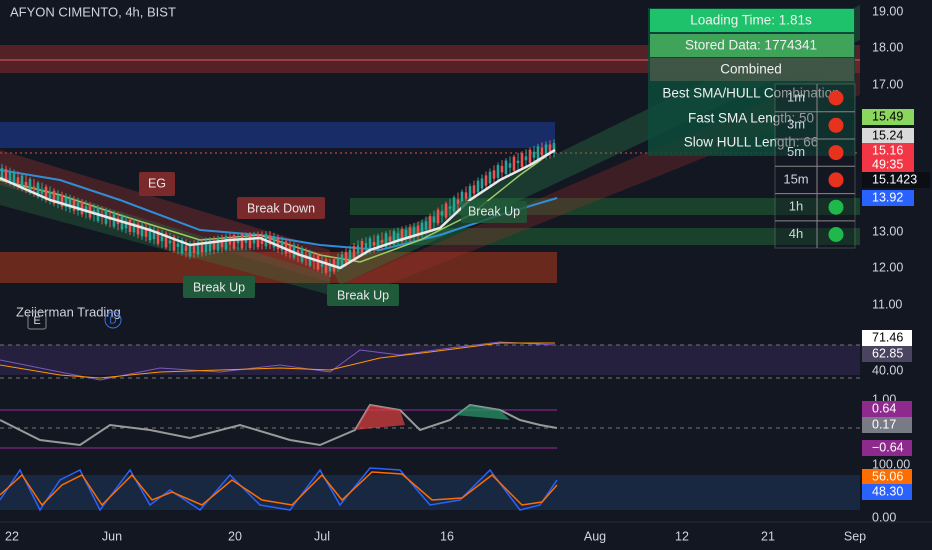 Image resolution: width=932 pixels, height=550 pixels. Describe the element at coordinates (595, 536) in the screenshot. I see `time-tick-label: Aug` at that location.